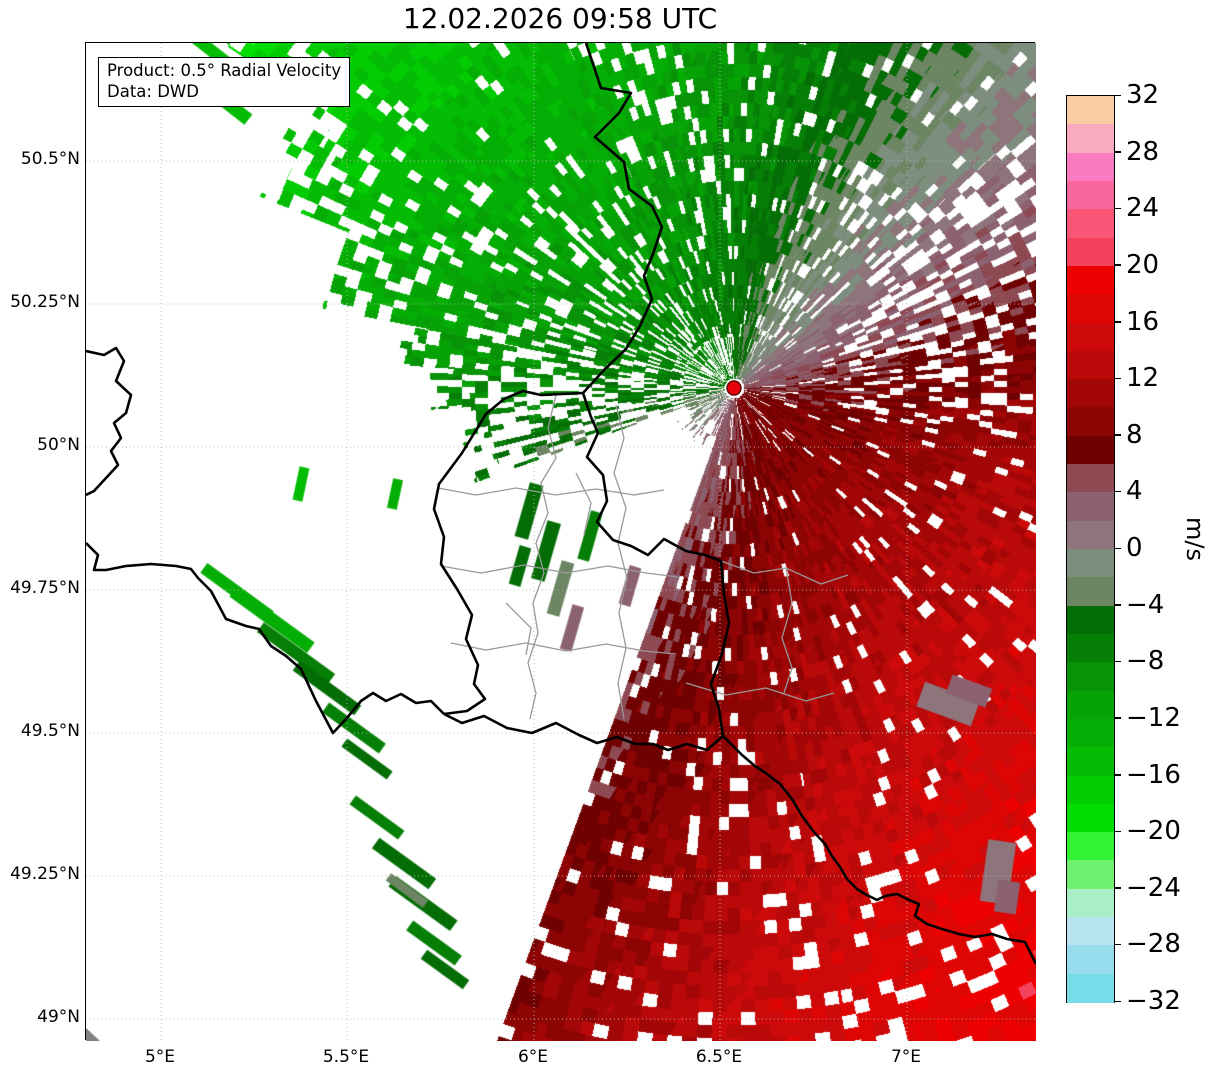 The width and height of the screenshot is (1225, 1081). What do you see at coordinates (1153, 944) in the screenshot?
I see `colorbar-tick-label: −28` at bounding box center [1153, 944].